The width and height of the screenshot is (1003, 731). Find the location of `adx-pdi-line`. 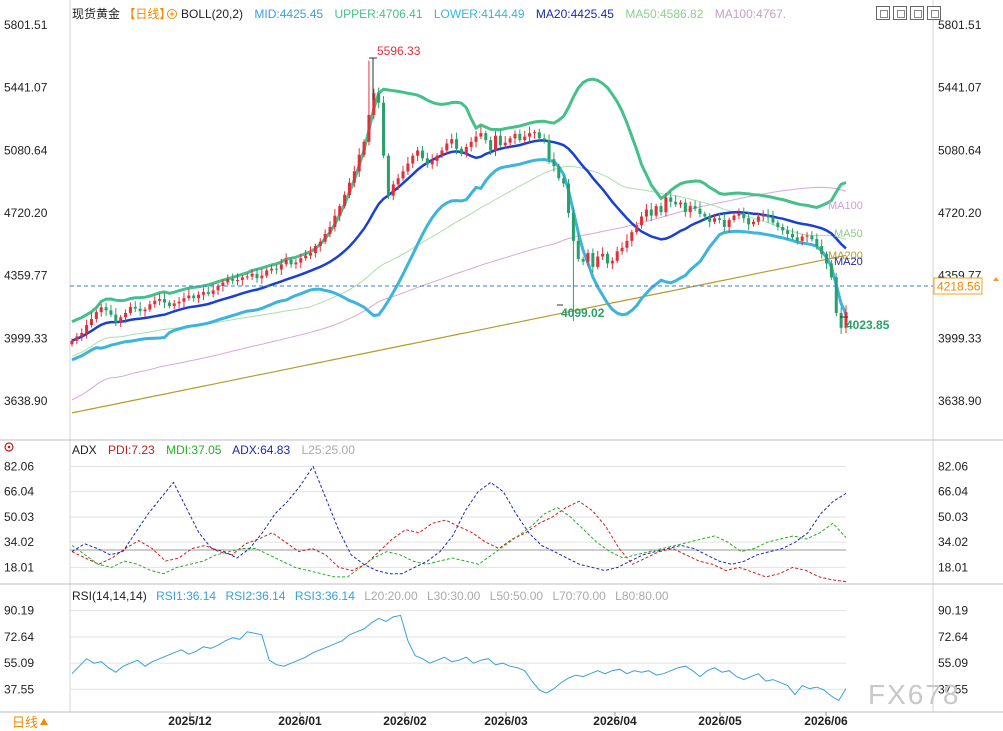

adx-pdi-line is located at coordinates (459, 541).